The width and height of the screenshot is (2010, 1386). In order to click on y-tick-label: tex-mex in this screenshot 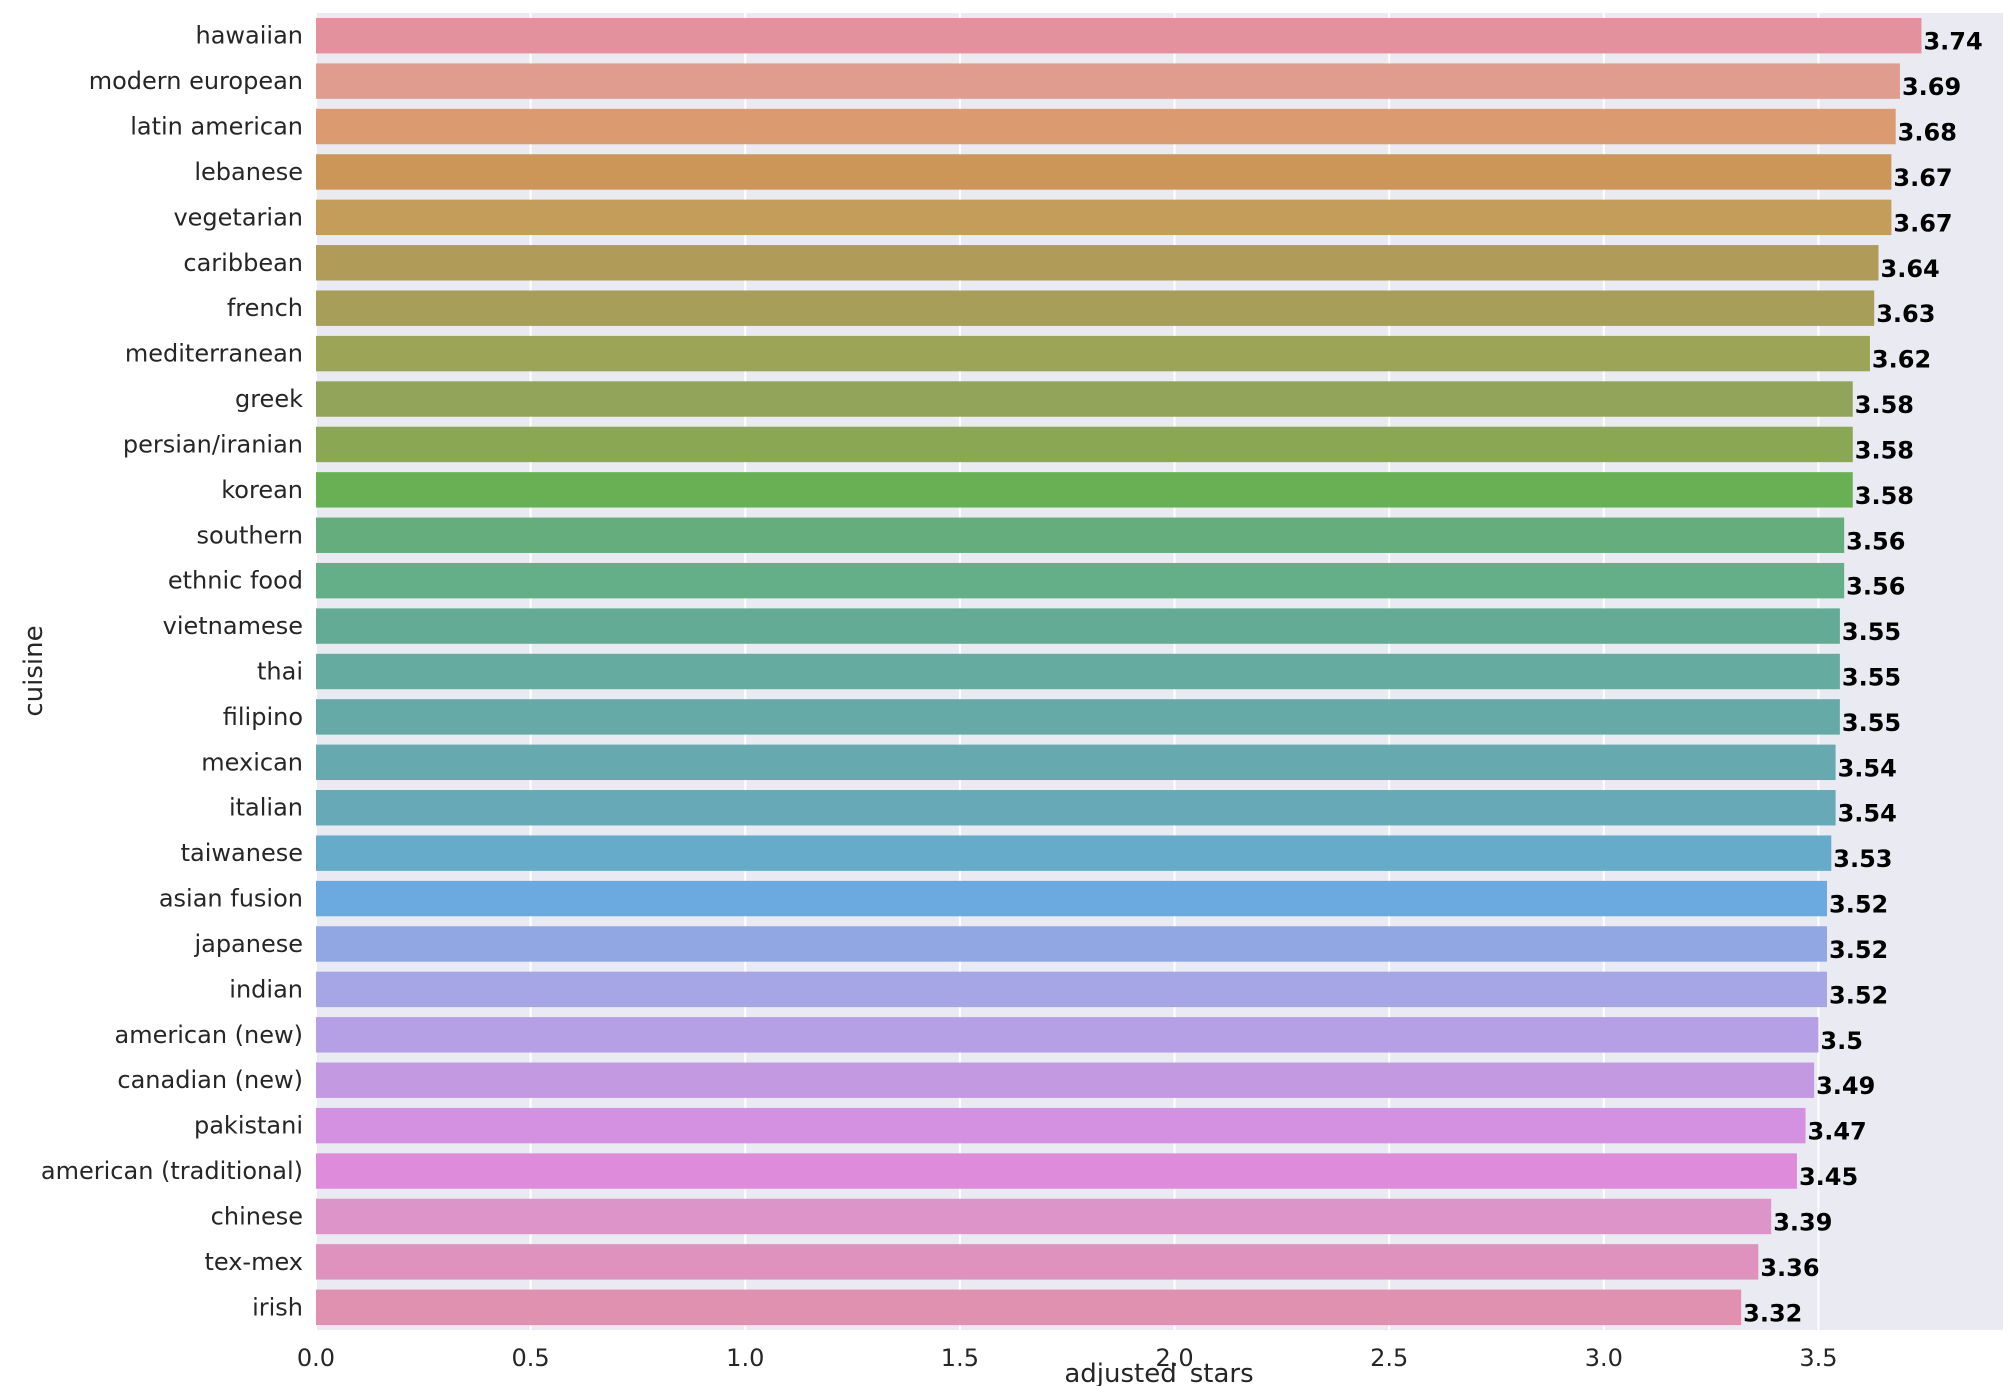, I will do `click(253, 1262)`.